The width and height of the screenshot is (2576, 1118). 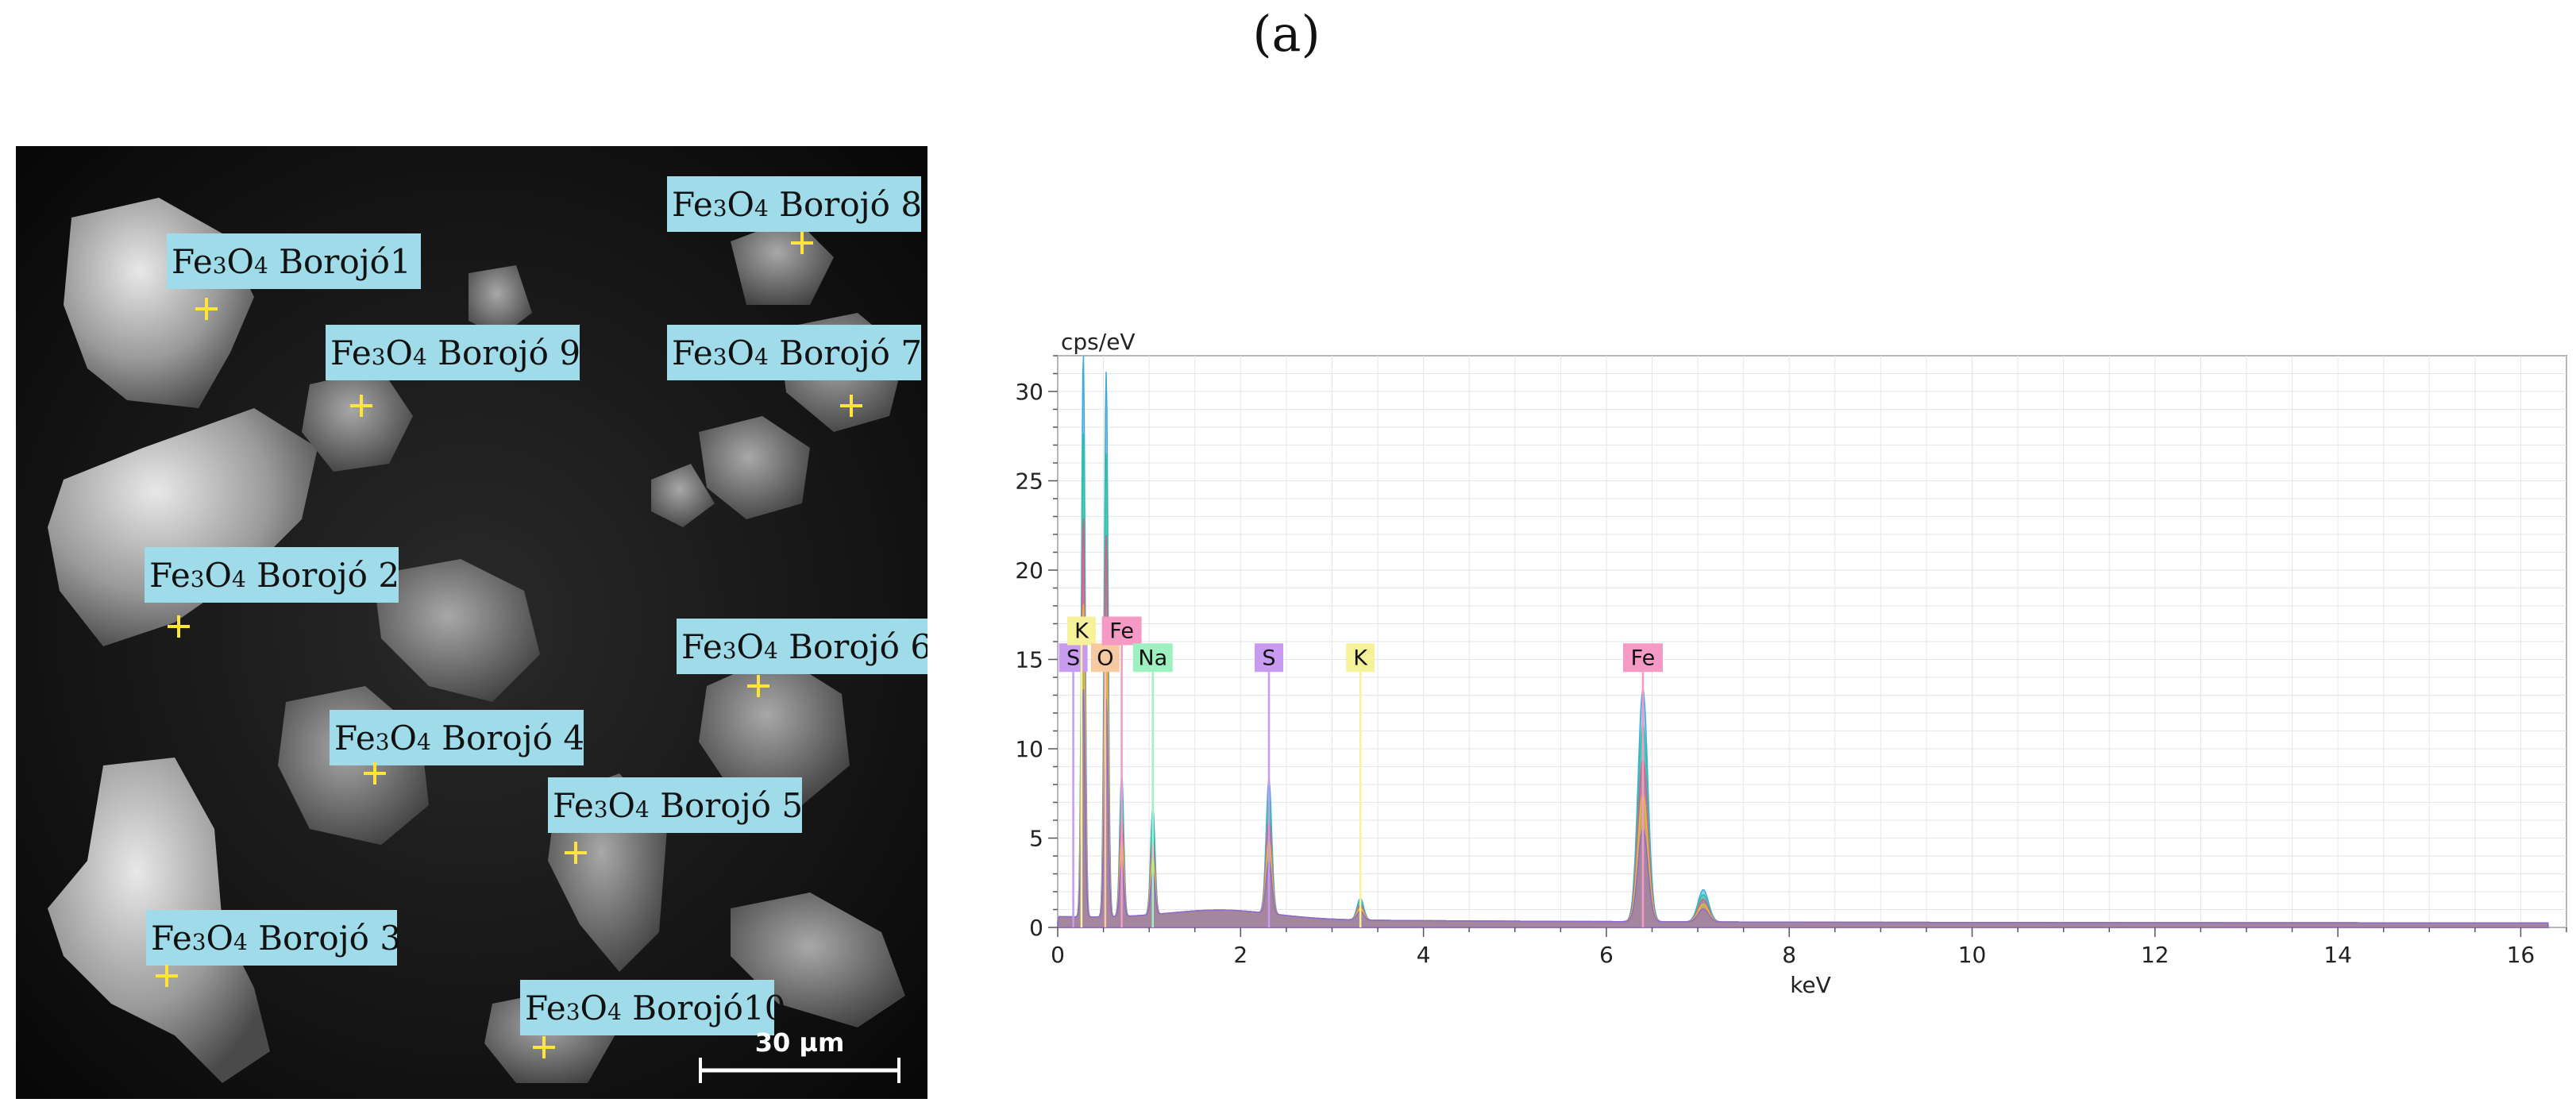 I want to click on sem-label-text: Fe3O4 Borojó 8, so click(x=797, y=204).